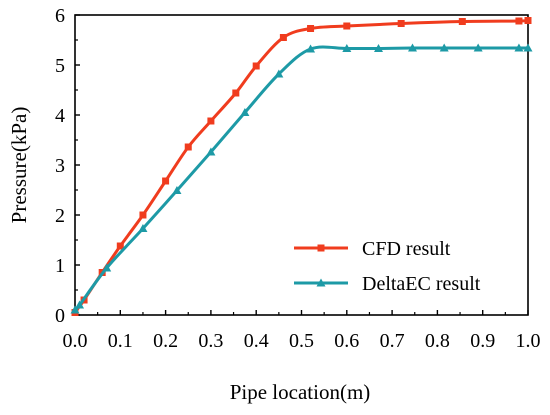 The image size is (550, 415). I want to click on x-tick-label: 0.6, so click(346, 341).